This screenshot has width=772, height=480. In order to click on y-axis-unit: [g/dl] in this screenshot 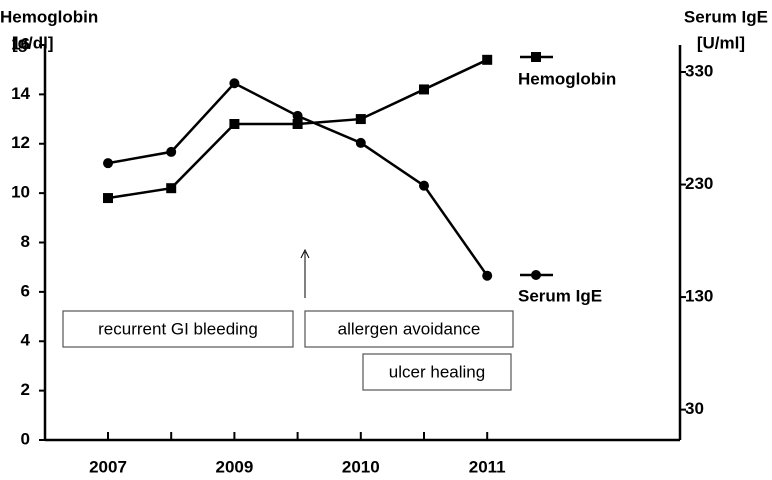, I will do `click(33, 42)`.